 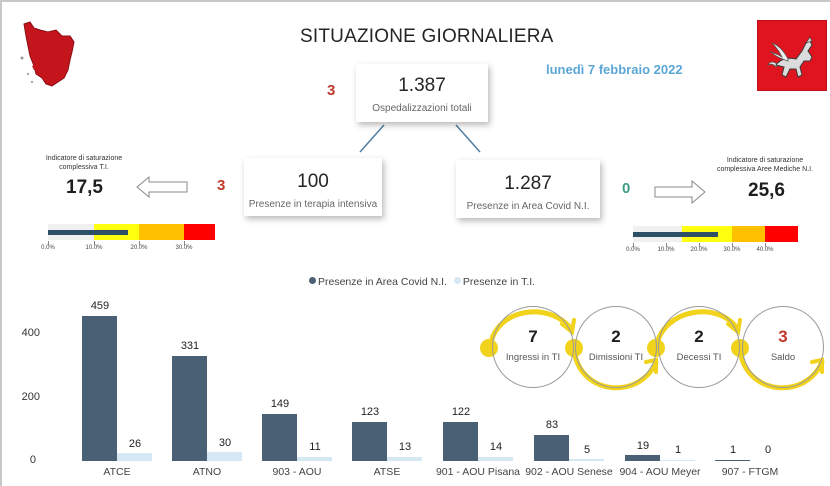 What do you see at coordinates (699, 347) in the screenshot?
I see `flow-step-decessi` at bounding box center [699, 347].